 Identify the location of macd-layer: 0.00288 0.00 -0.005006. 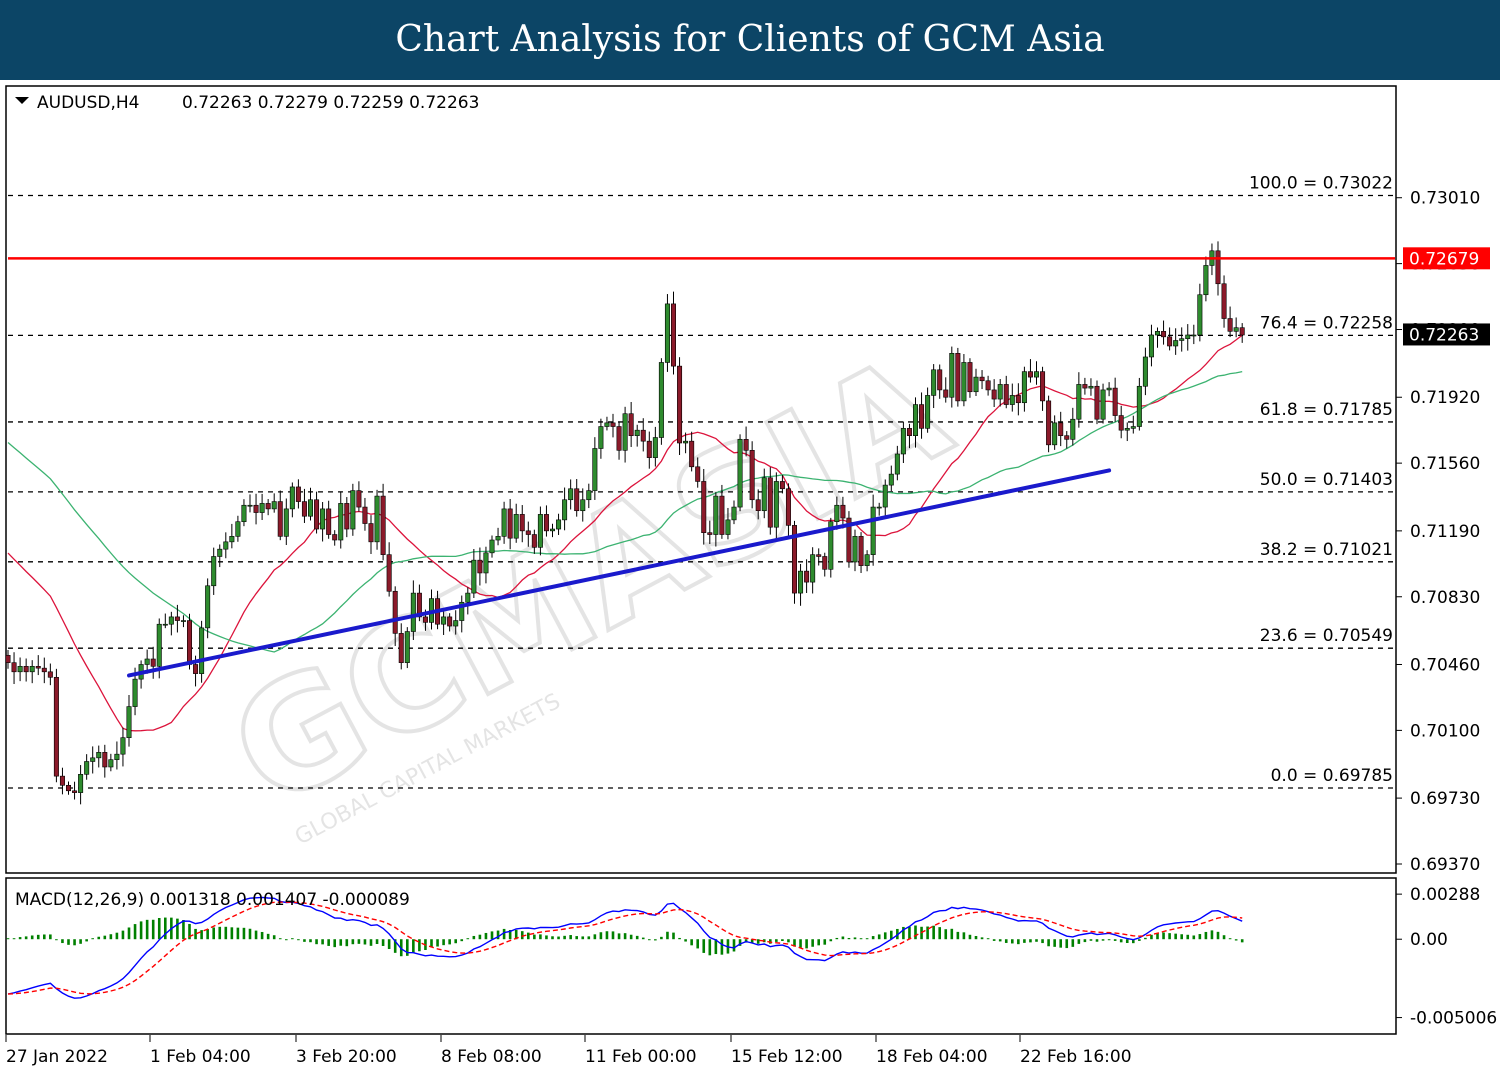
(751, 957).